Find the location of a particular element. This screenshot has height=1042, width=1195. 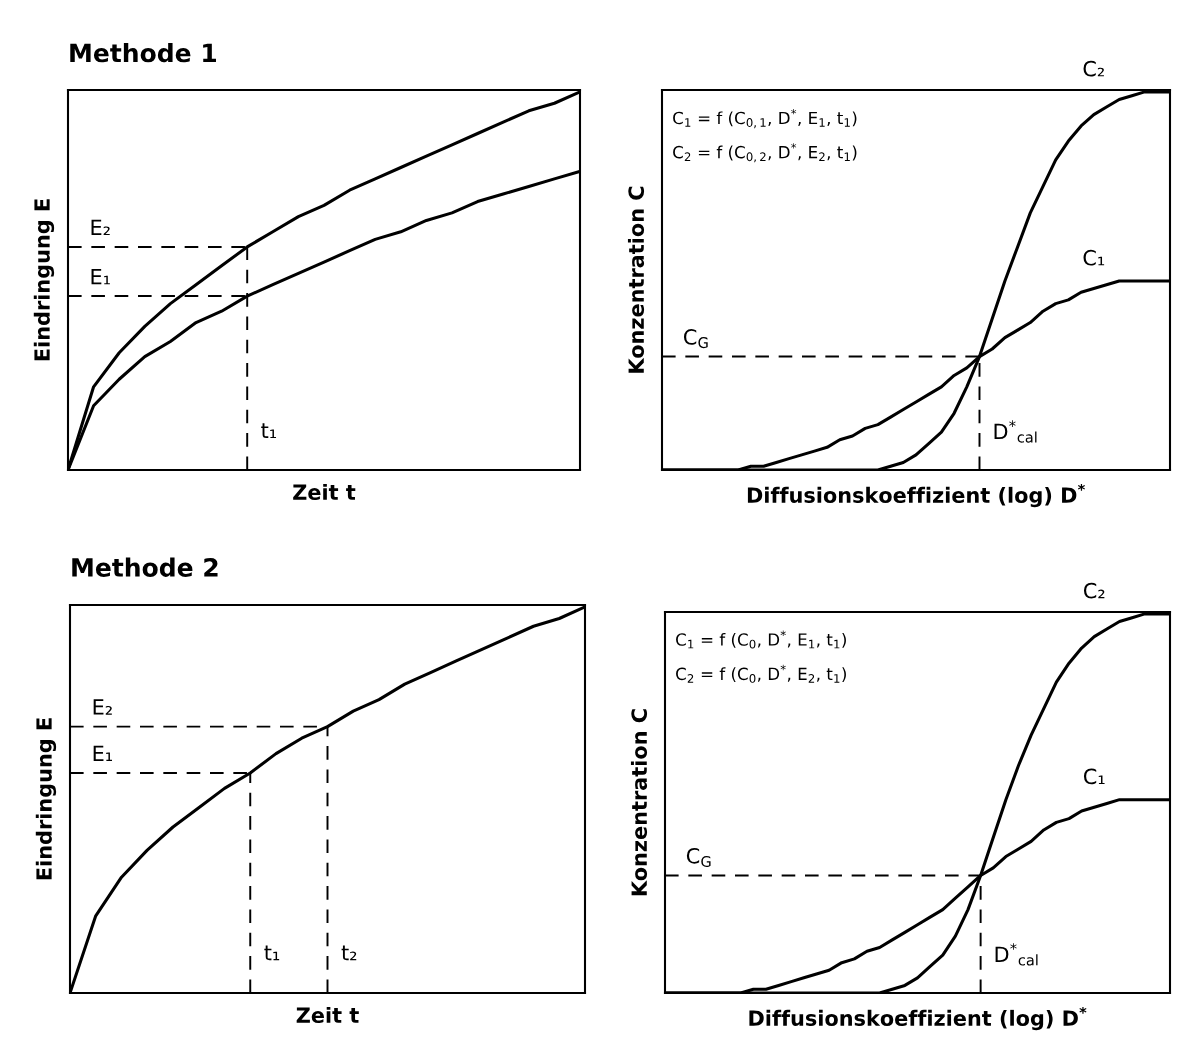

text: C$_{1}$ = f (C$_{0,1}$, D$^{*}$, E$_{1}$, t$_{1}$) is located at coordinates (765, 119).